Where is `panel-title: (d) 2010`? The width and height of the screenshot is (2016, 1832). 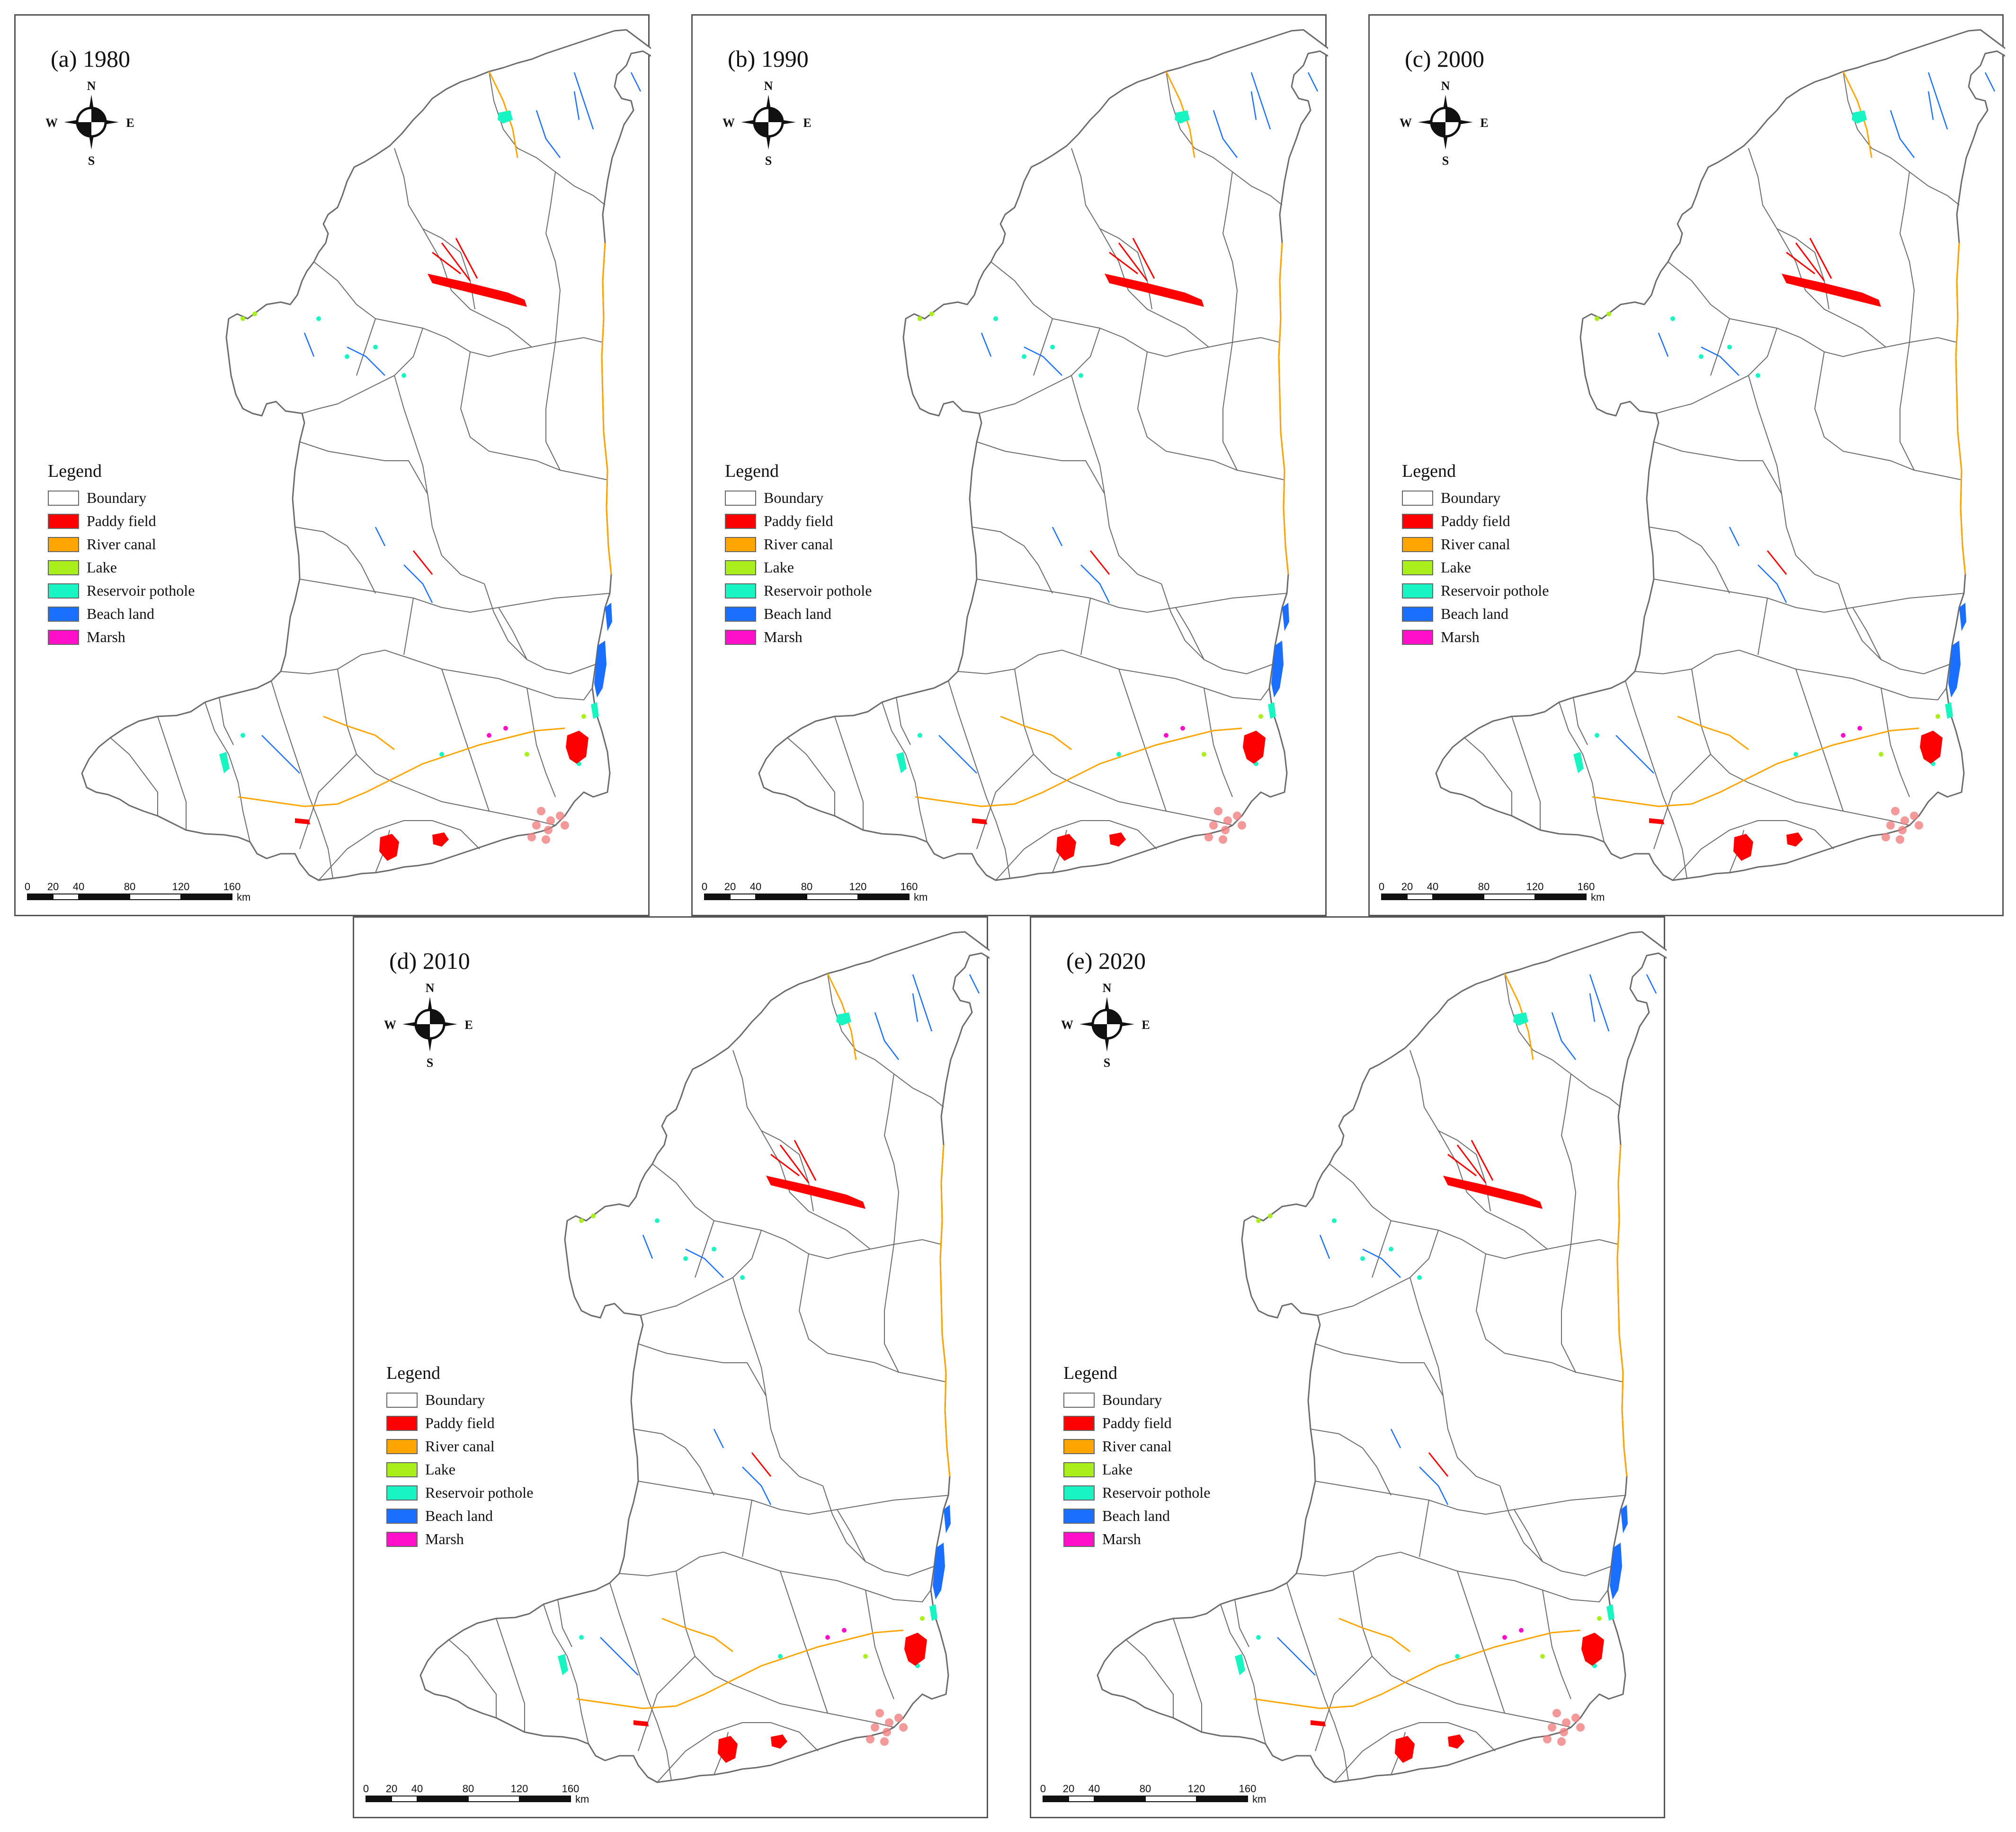
panel-title: (d) 2010 is located at coordinates (429, 960).